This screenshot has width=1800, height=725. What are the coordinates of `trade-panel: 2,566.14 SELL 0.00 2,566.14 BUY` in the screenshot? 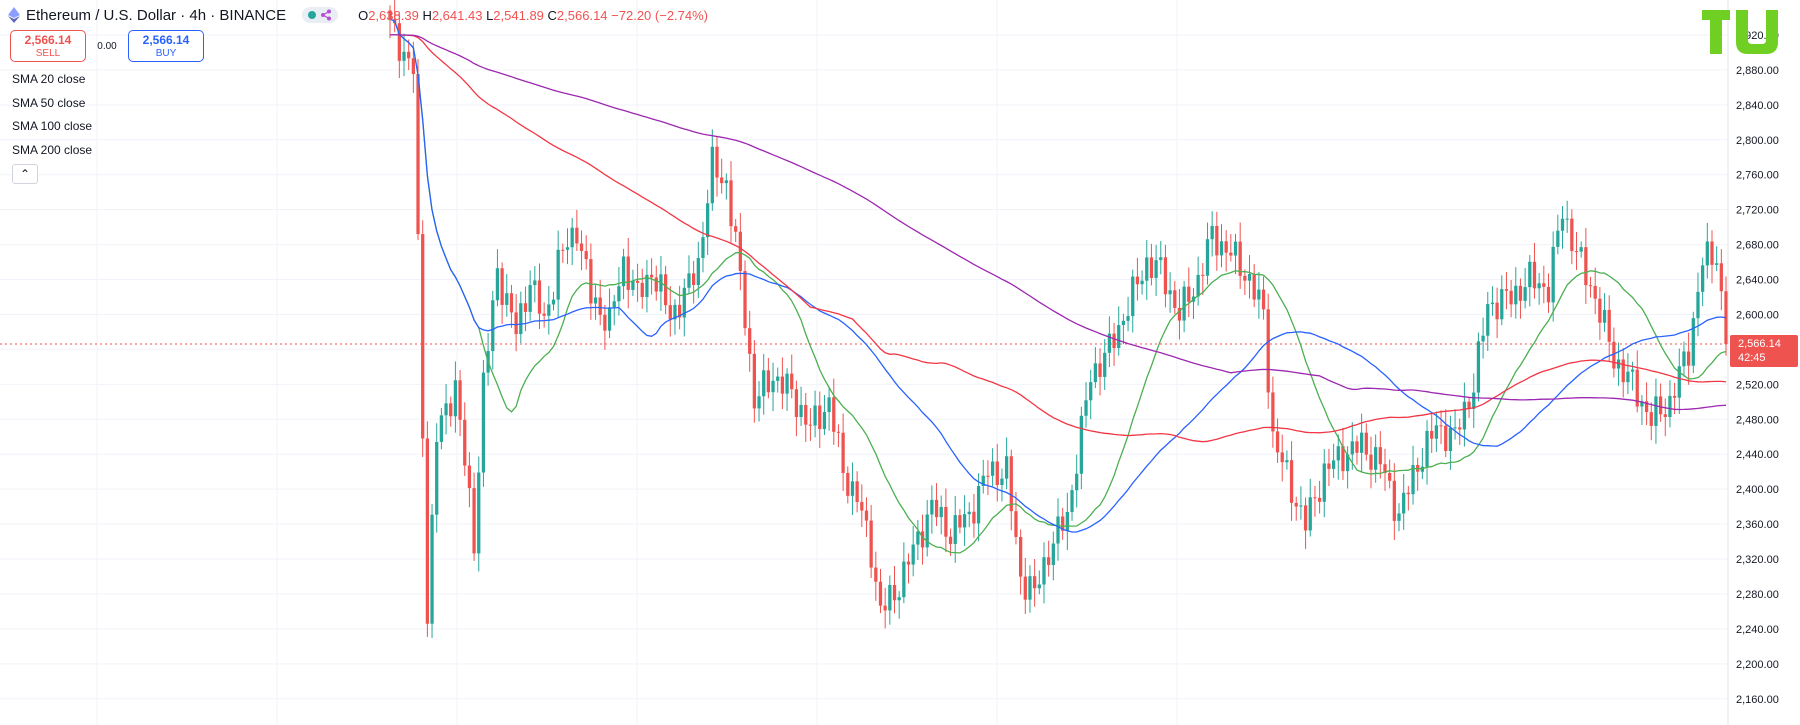 It's located at (107, 46).